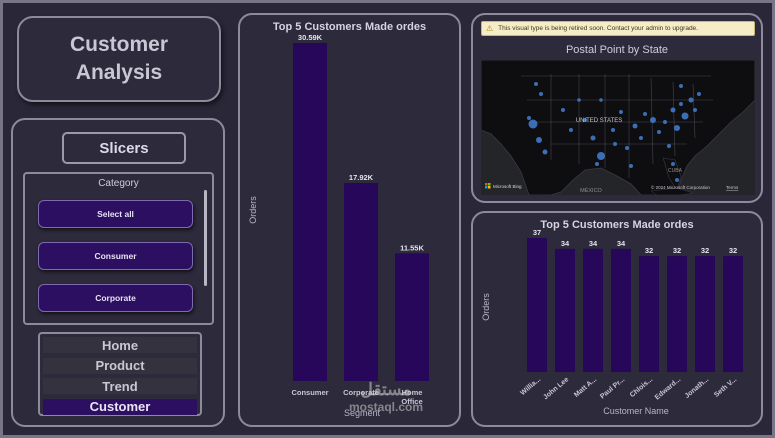 This screenshot has width=775, height=438. I want to click on segment-bar-value-label: 17.92K, so click(361, 177).